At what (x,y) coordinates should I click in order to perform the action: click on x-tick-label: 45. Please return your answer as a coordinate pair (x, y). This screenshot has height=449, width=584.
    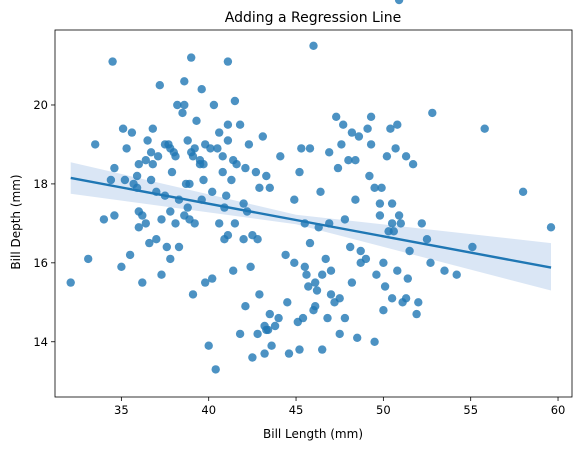
    Looking at the image, I should click on (296, 410).